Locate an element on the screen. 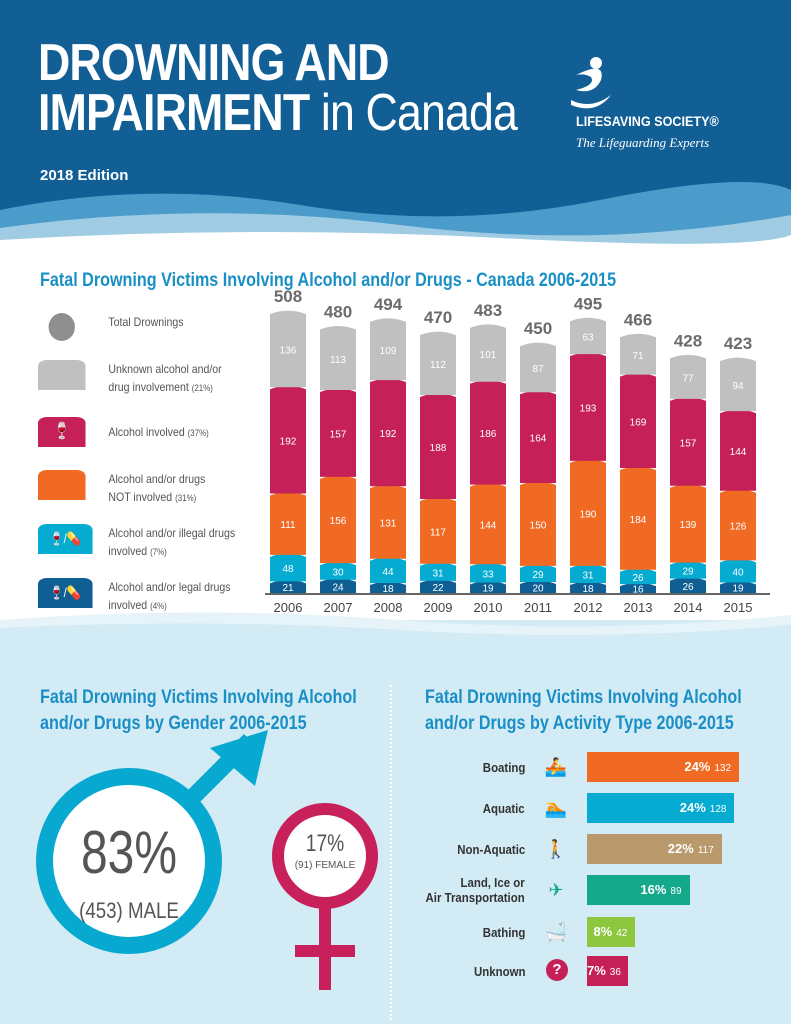 The width and height of the screenshot is (791, 1024). segment-label: 184 is located at coordinates (638, 520).